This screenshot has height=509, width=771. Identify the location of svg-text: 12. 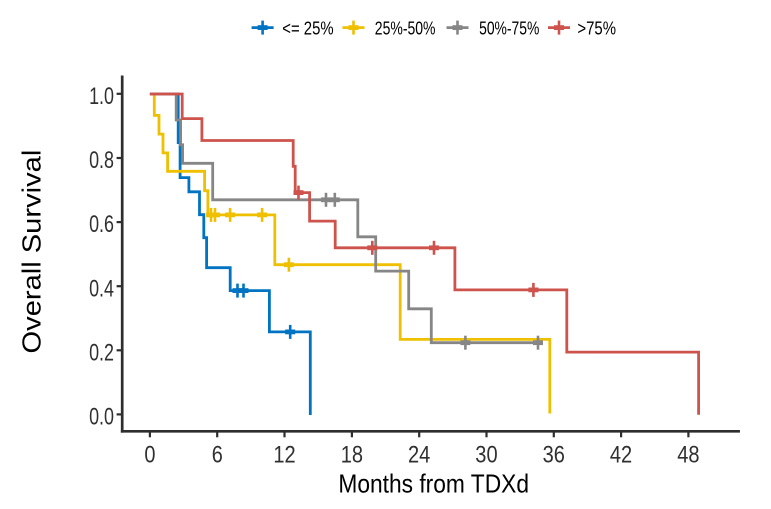
(284, 454).